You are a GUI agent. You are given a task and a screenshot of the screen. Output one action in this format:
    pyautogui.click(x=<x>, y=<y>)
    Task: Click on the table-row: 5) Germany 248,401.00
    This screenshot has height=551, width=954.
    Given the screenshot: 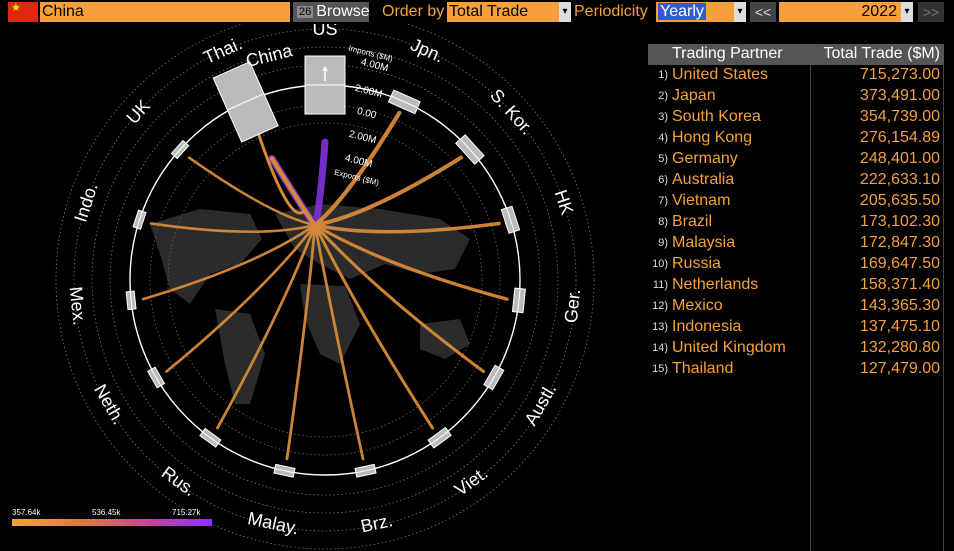 What is the action you would take?
    pyautogui.click(x=796, y=159)
    